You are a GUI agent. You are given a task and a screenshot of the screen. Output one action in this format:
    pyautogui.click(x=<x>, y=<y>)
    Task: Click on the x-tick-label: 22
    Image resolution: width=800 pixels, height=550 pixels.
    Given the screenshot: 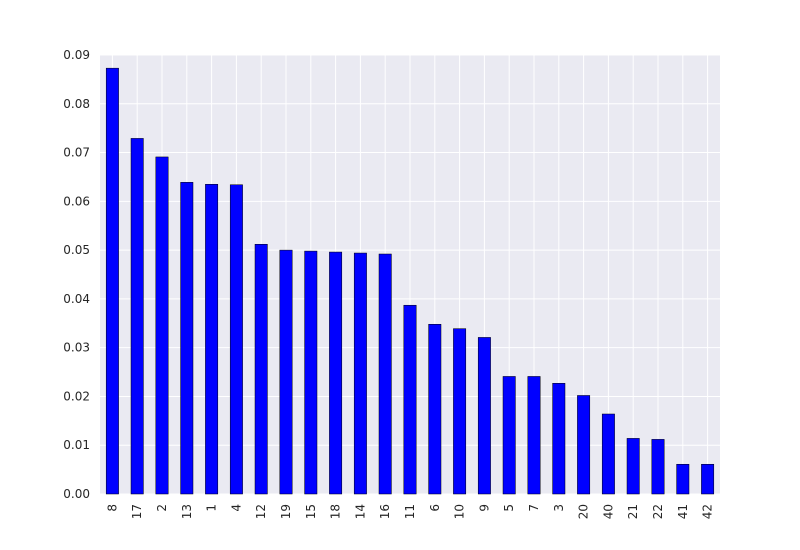 What is the action you would take?
    pyautogui.click(x=658, y=511)
    